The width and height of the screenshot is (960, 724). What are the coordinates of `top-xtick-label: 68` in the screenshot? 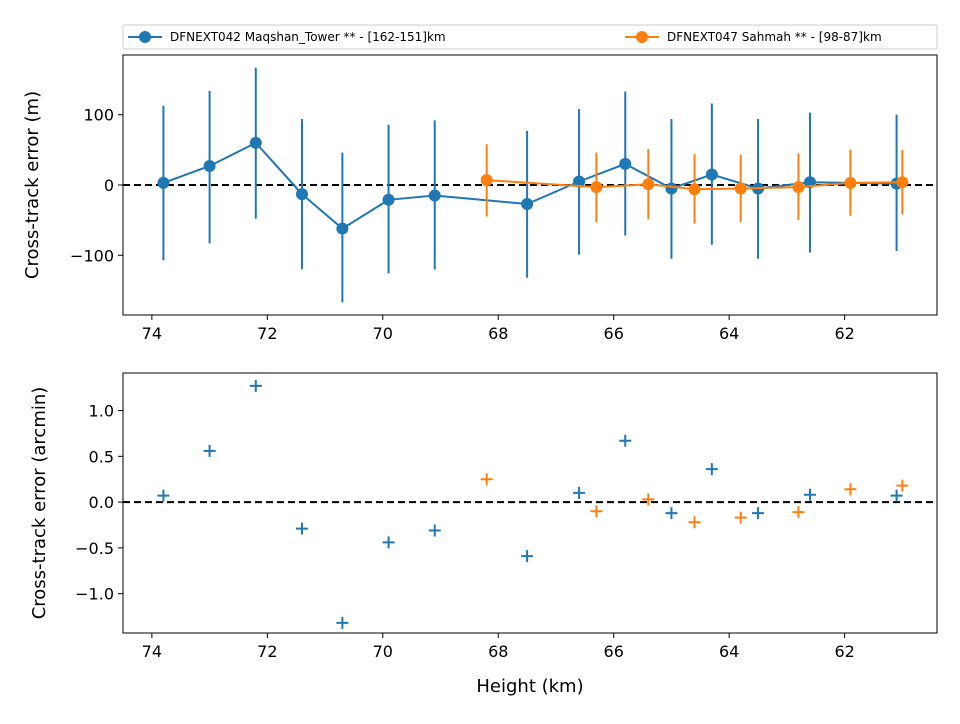 It's located at (498, 333).